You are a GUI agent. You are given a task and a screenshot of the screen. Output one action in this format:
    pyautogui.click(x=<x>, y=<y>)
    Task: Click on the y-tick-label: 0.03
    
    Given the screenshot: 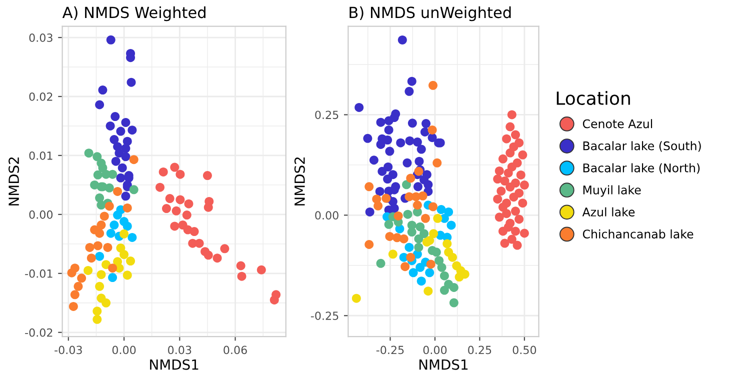 What is the action you would take?
    pyautogui.click(x=40, y=38)
    